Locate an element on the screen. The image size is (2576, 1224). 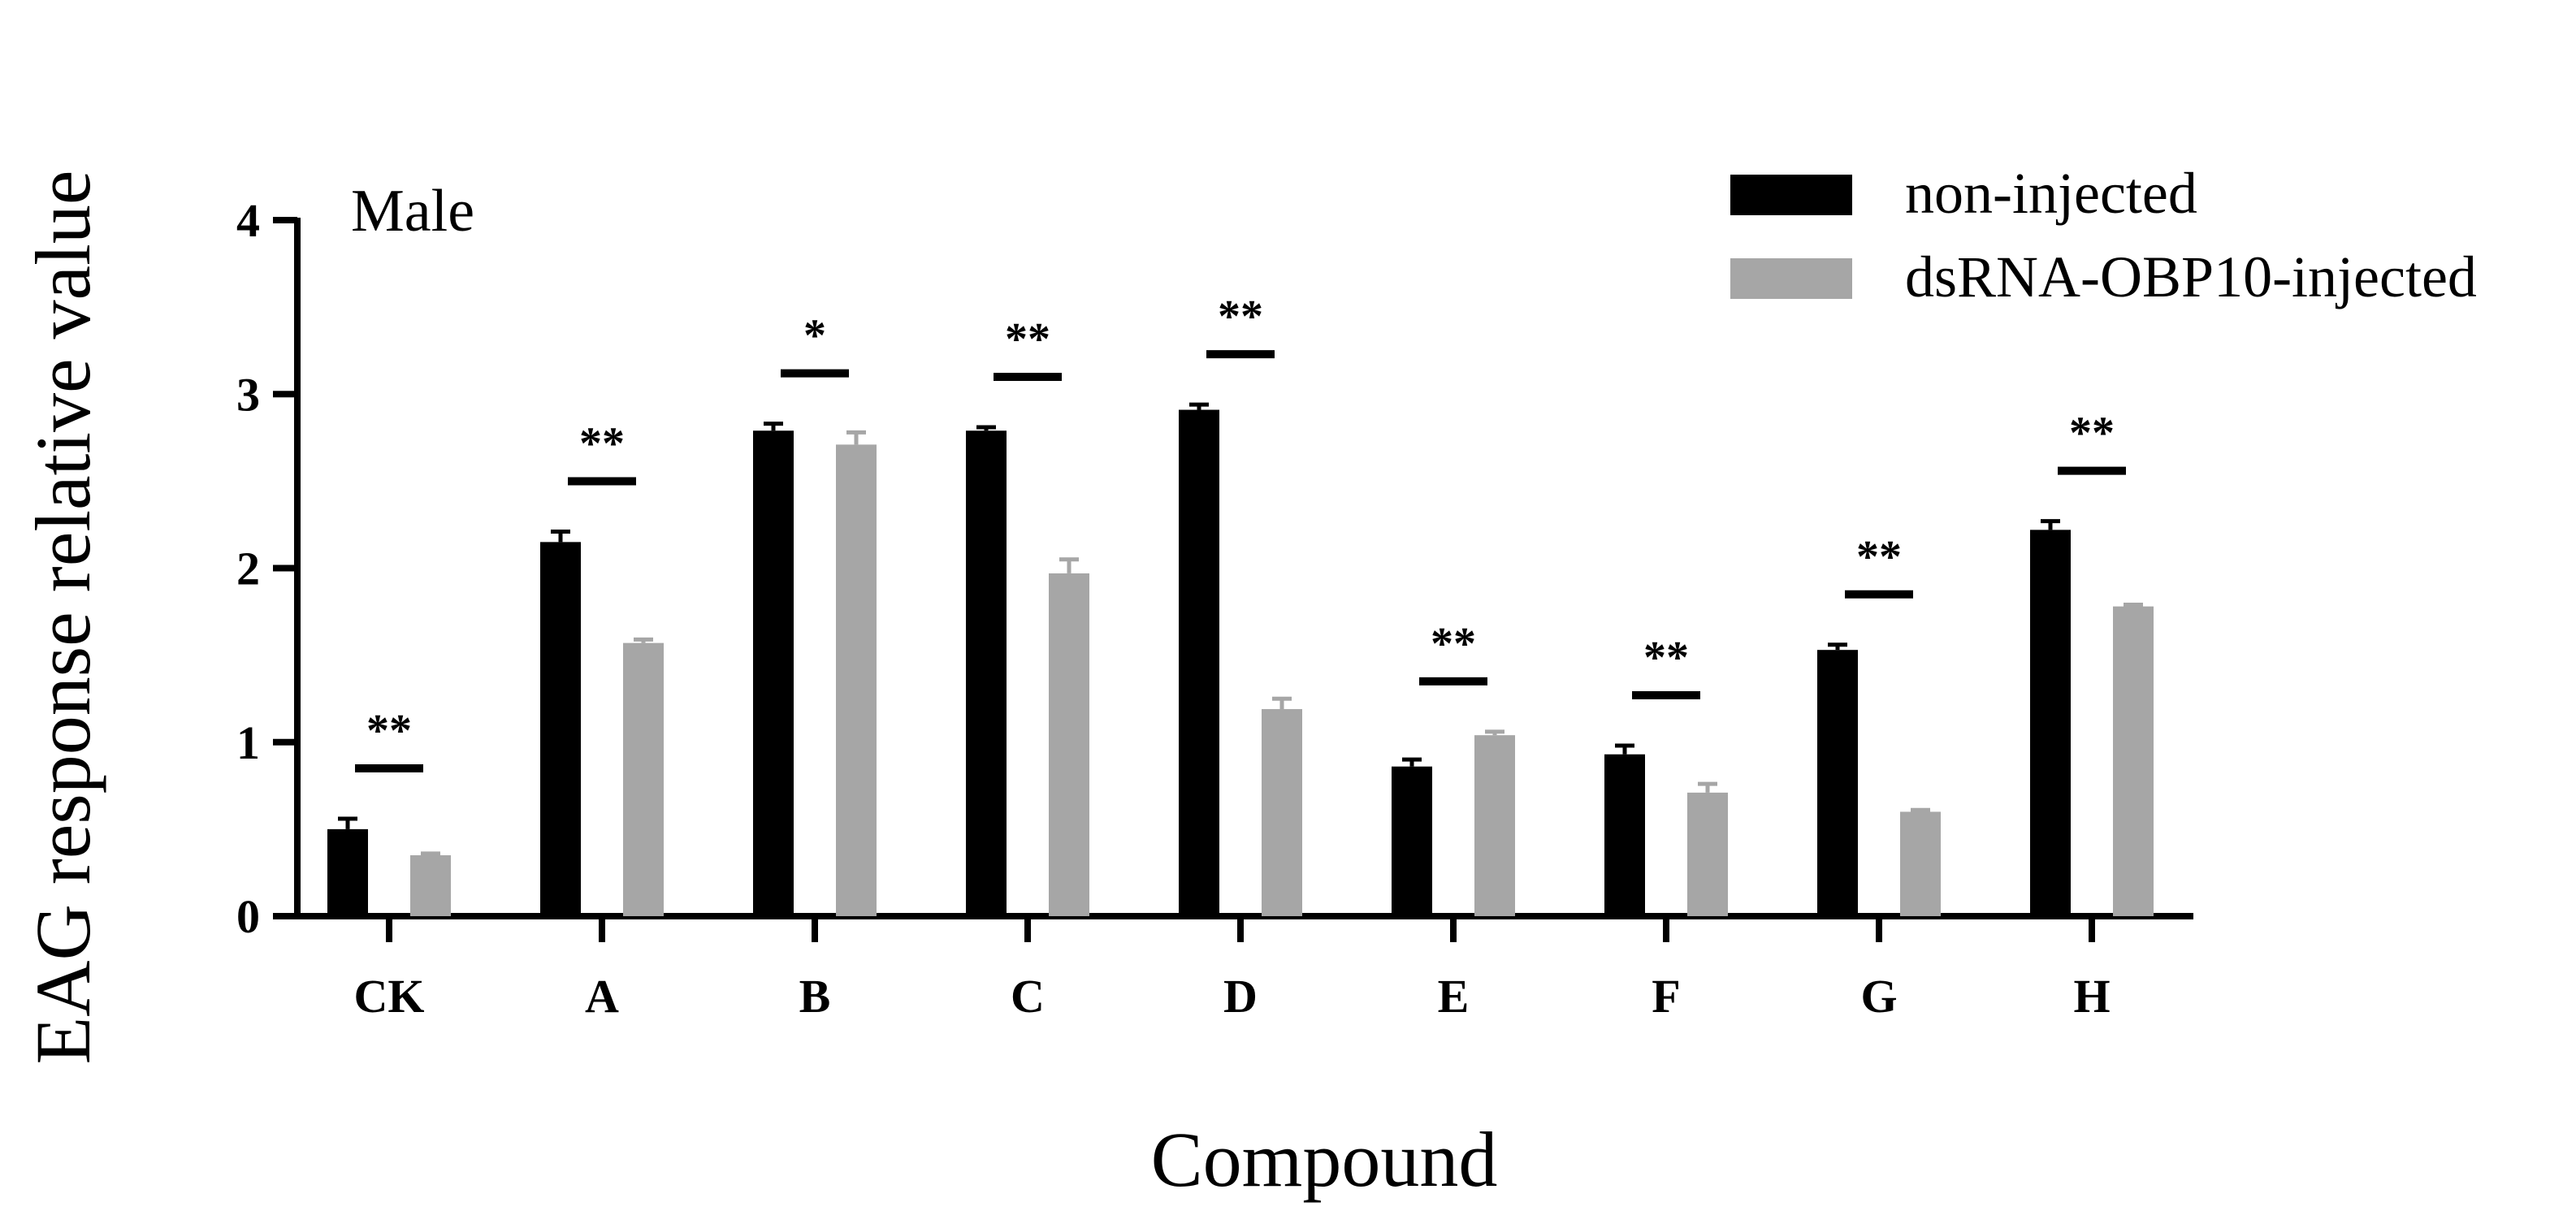
legend-swatch-non-injected is located at coordinates (1791, 195).